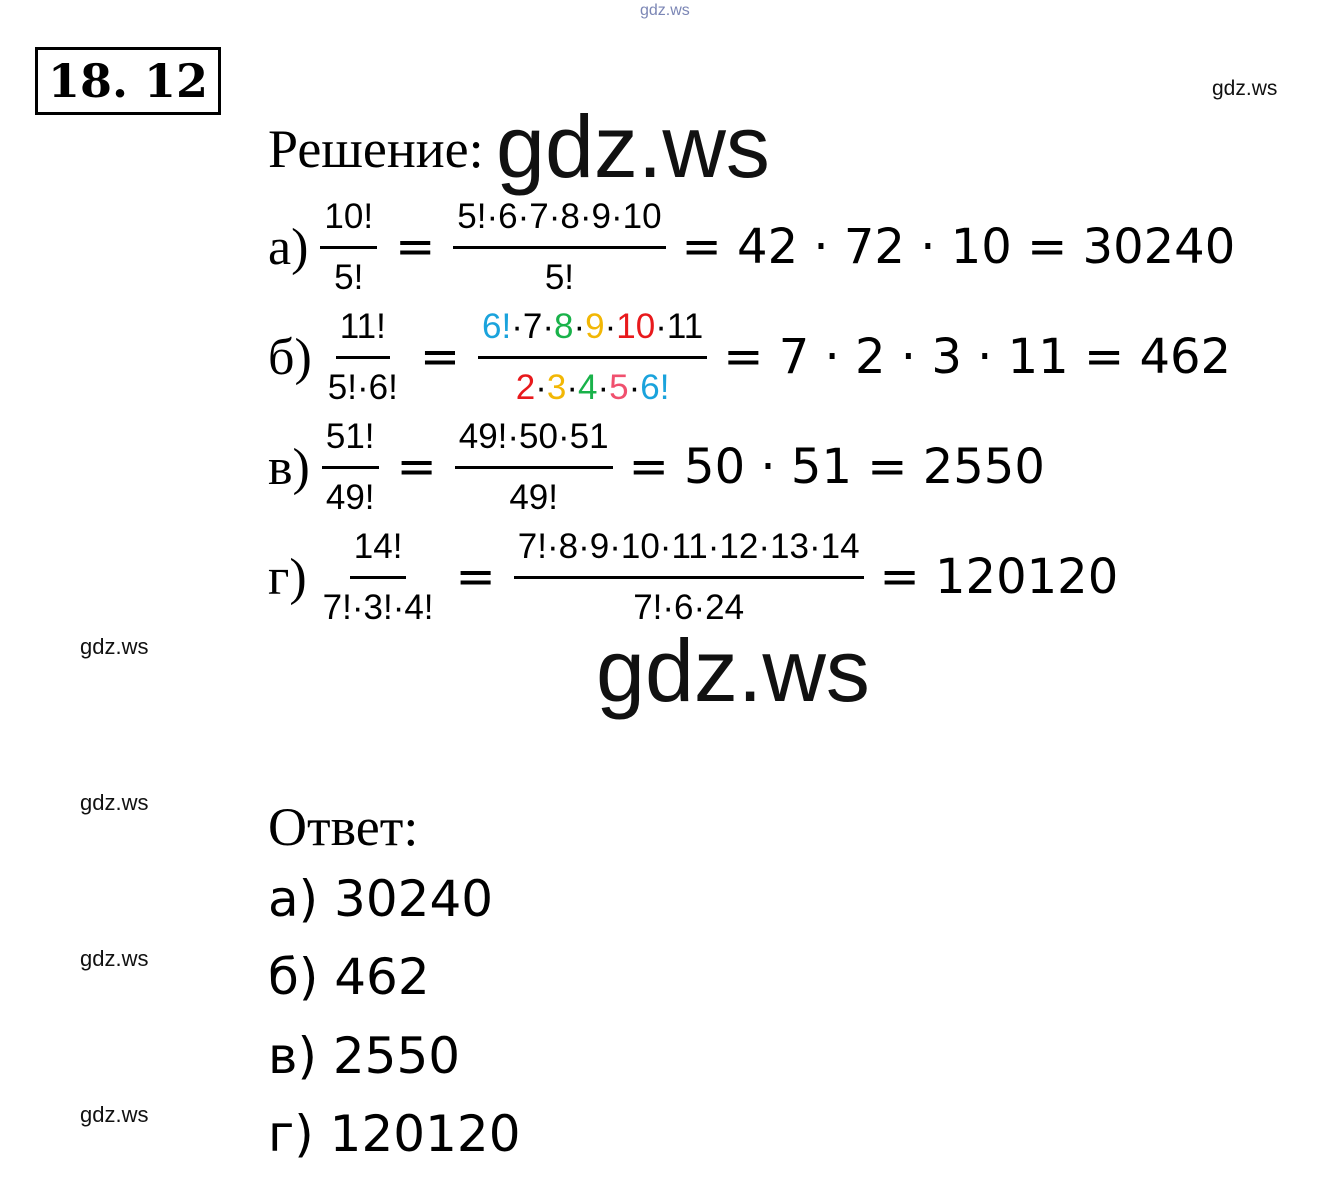 This screenshot has width=1336, height=1190. I want to click on numerator: 51!, so click(350, 442).